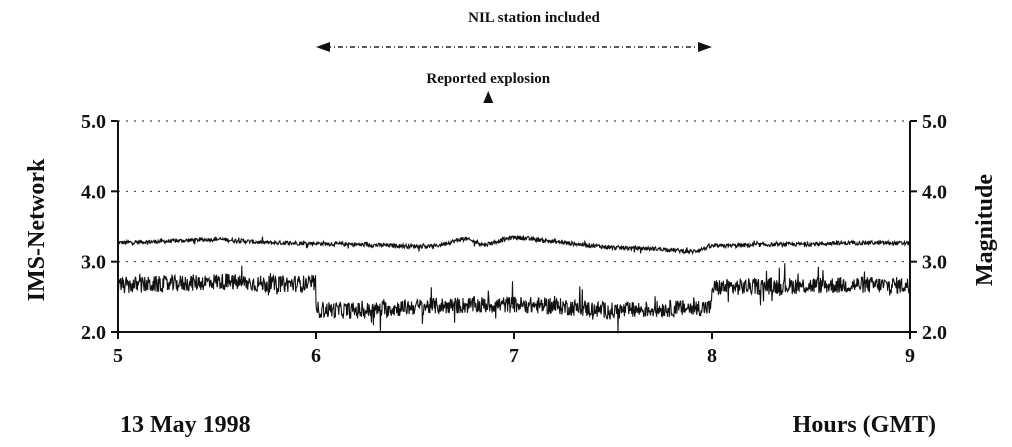  Describe the element at coordinates (934, 333) in the screenshot. I see `y-tick-label-right-0: 2.0` at that location.